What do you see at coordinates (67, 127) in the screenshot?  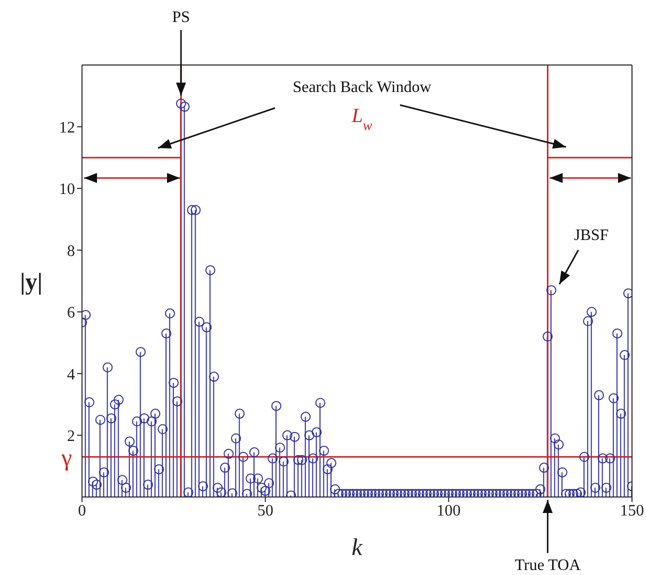 I see `y-tick-label: 12` at bounding box center [67, 127].